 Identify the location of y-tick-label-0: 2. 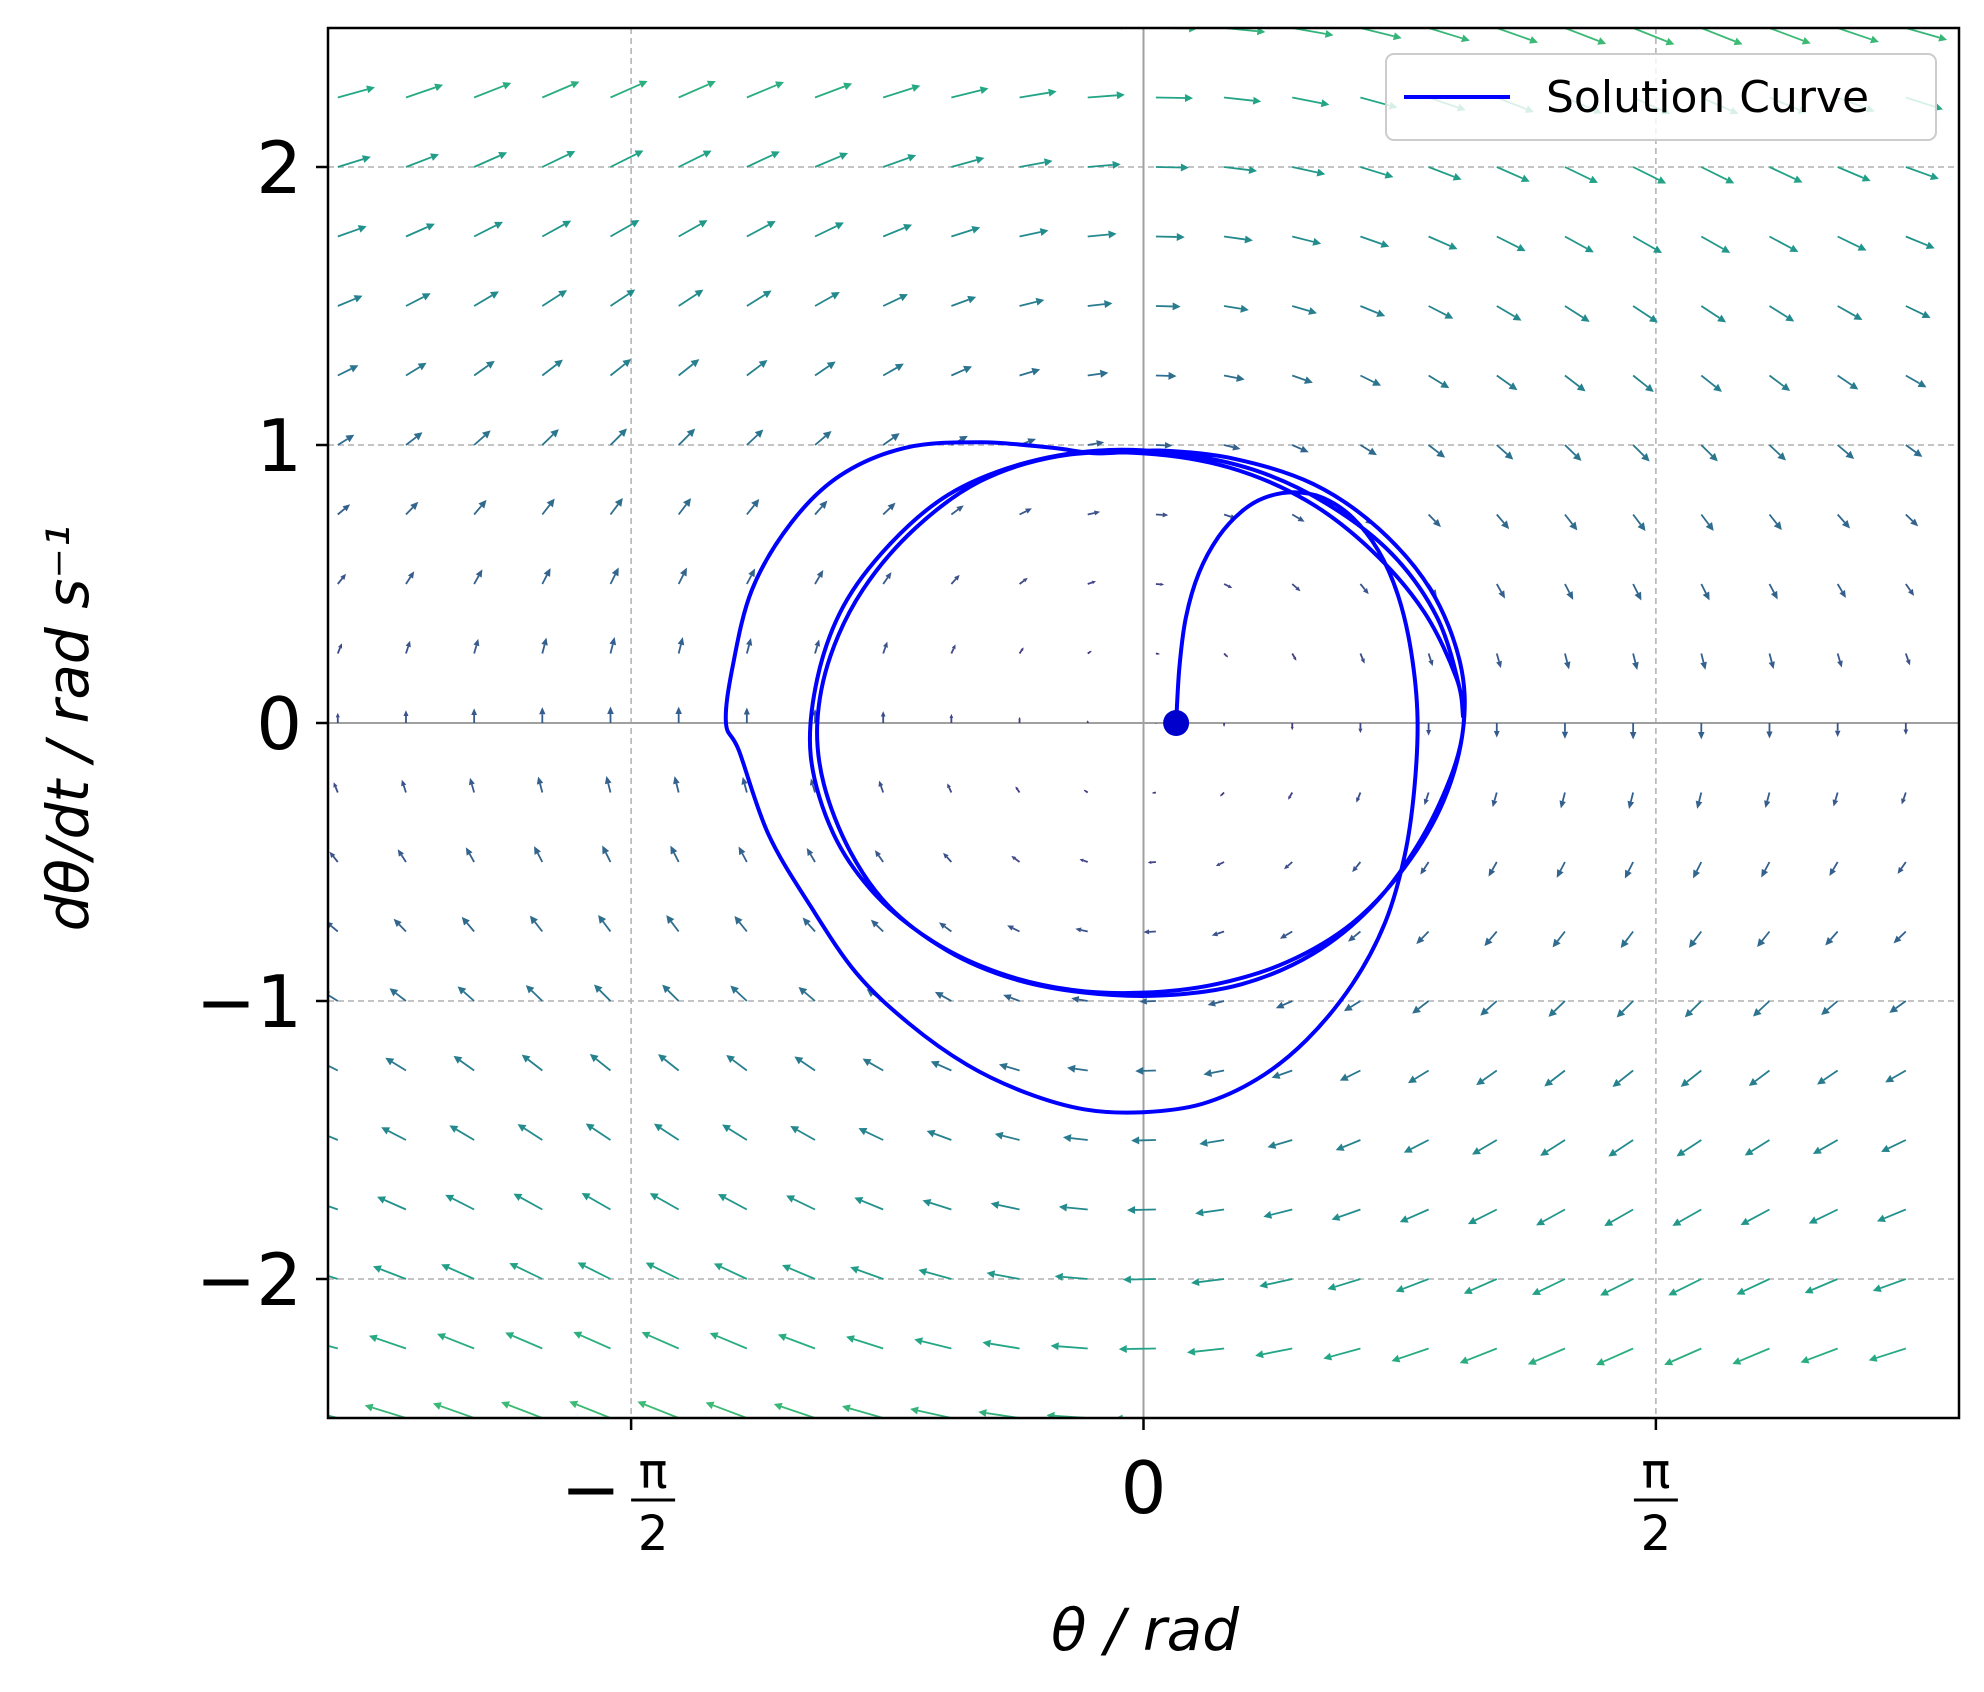
(279, 168).